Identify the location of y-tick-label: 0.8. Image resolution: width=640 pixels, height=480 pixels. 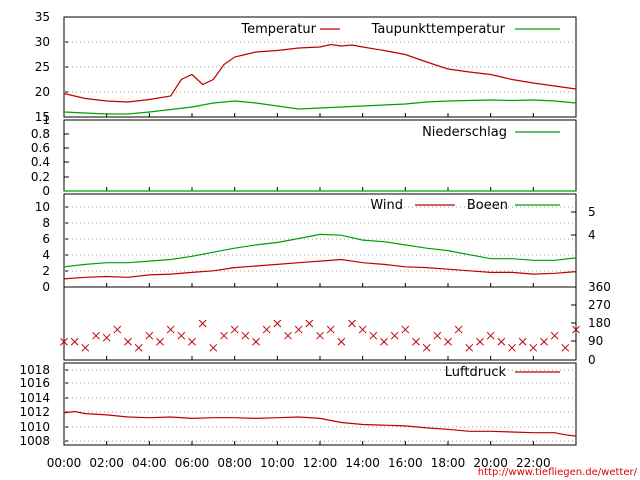
(40, 134).